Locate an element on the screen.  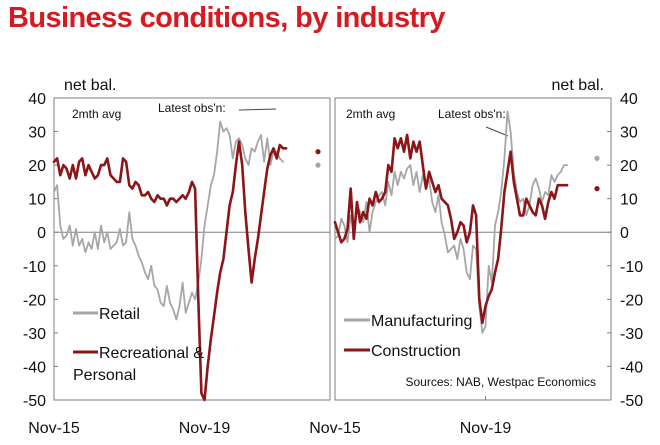
chart-title: Business conditions, by industry is located at coordinates (226, 18).